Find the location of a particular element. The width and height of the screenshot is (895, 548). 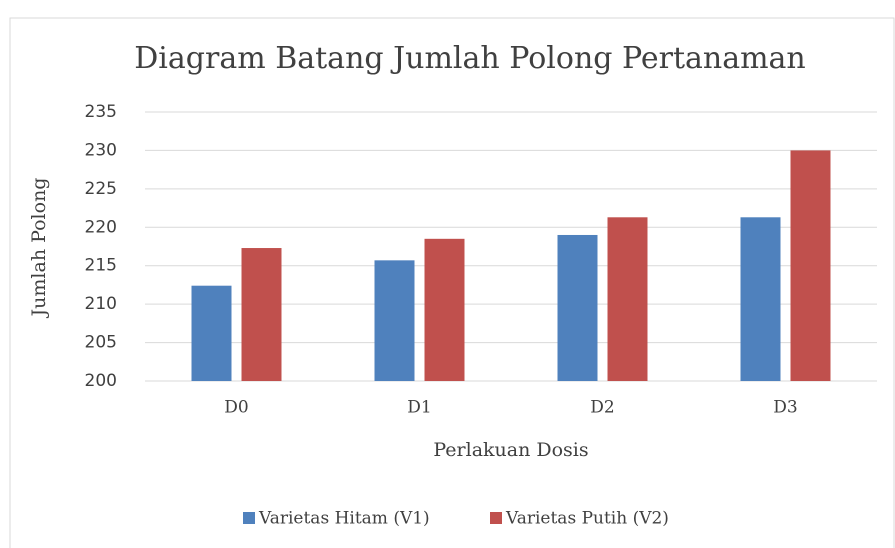

legend-label: Varietas Hitam (V1) is located at coordinates (344, 519).